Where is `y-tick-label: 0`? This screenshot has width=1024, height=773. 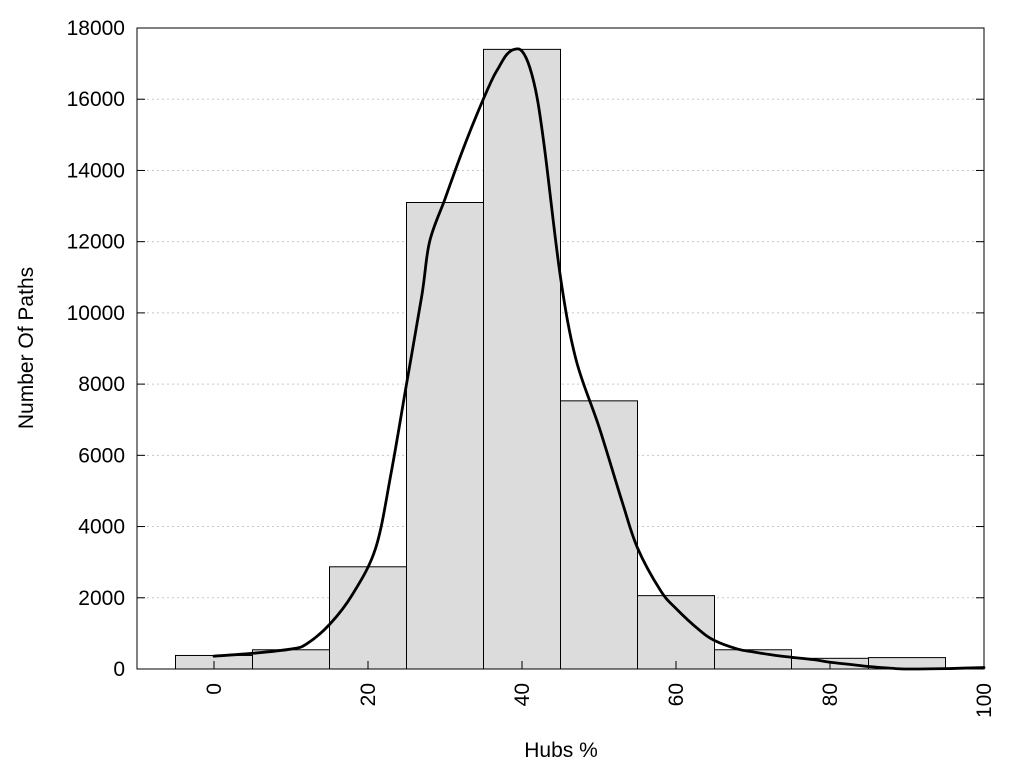 y-tick-label: 0 is located at coordinates (119, 669).